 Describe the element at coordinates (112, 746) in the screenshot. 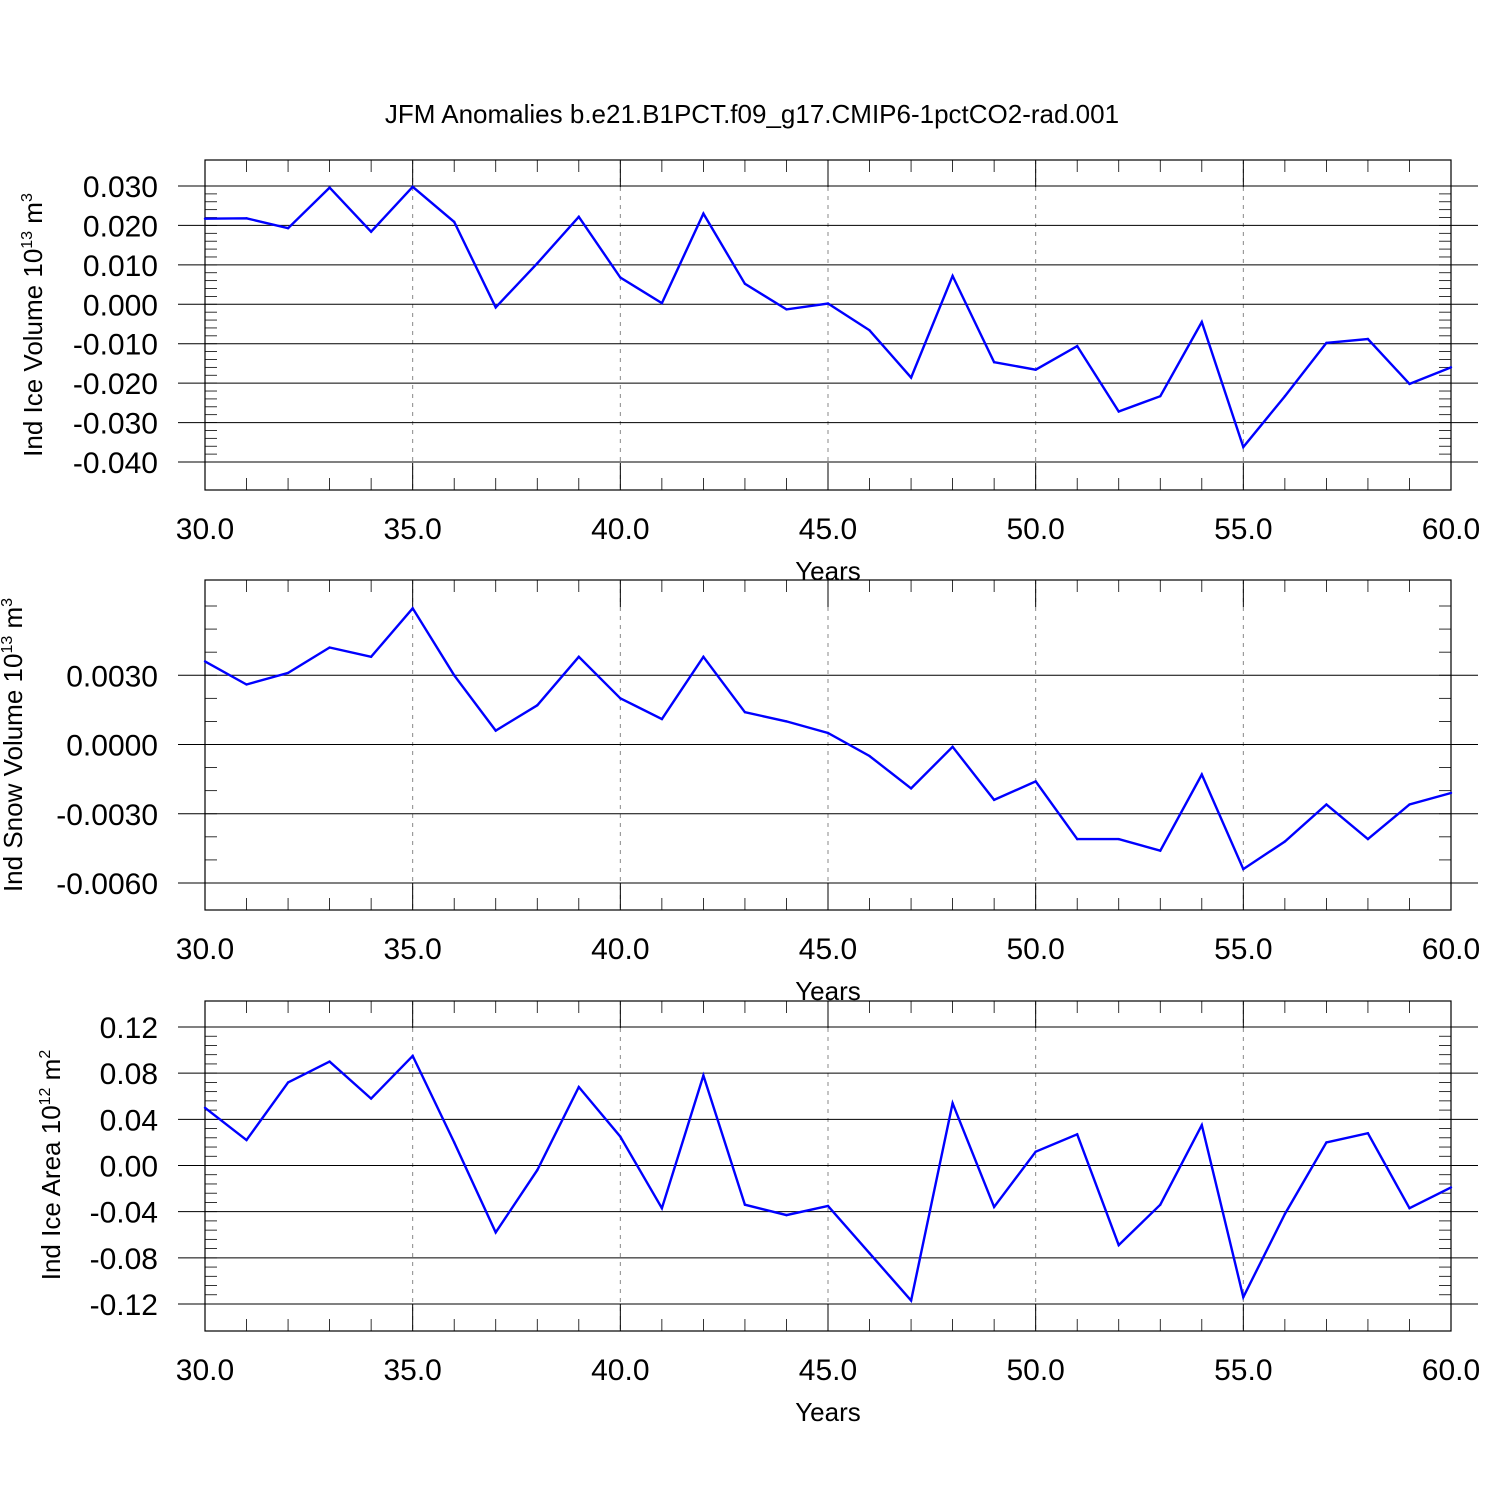

I see `y-tick-label: 0.0000` at that location.